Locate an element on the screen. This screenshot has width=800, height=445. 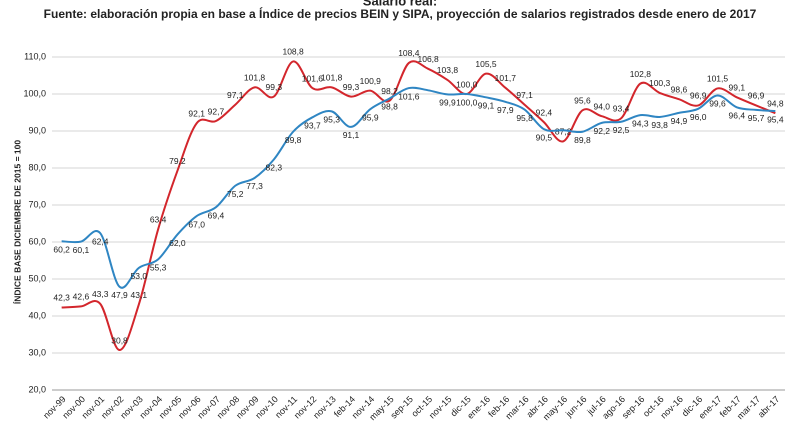
data-label: 95,6 is located at coordinates (582, 101).